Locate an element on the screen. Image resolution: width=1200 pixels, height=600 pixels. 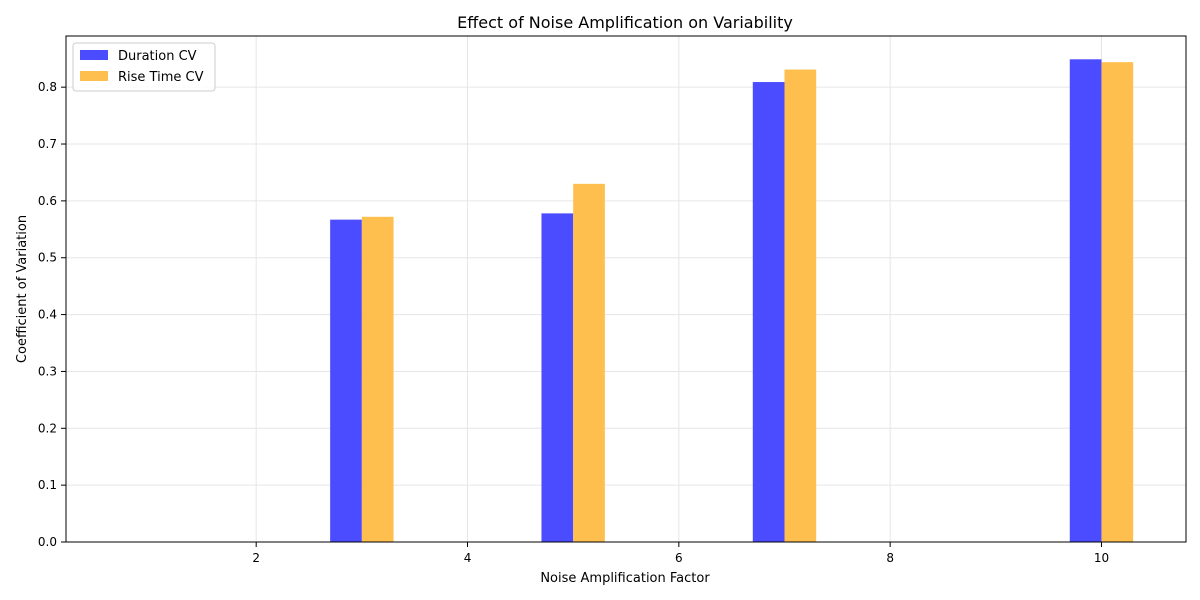
y-tick-label: 0.3 is located at coordinates (47, 371).